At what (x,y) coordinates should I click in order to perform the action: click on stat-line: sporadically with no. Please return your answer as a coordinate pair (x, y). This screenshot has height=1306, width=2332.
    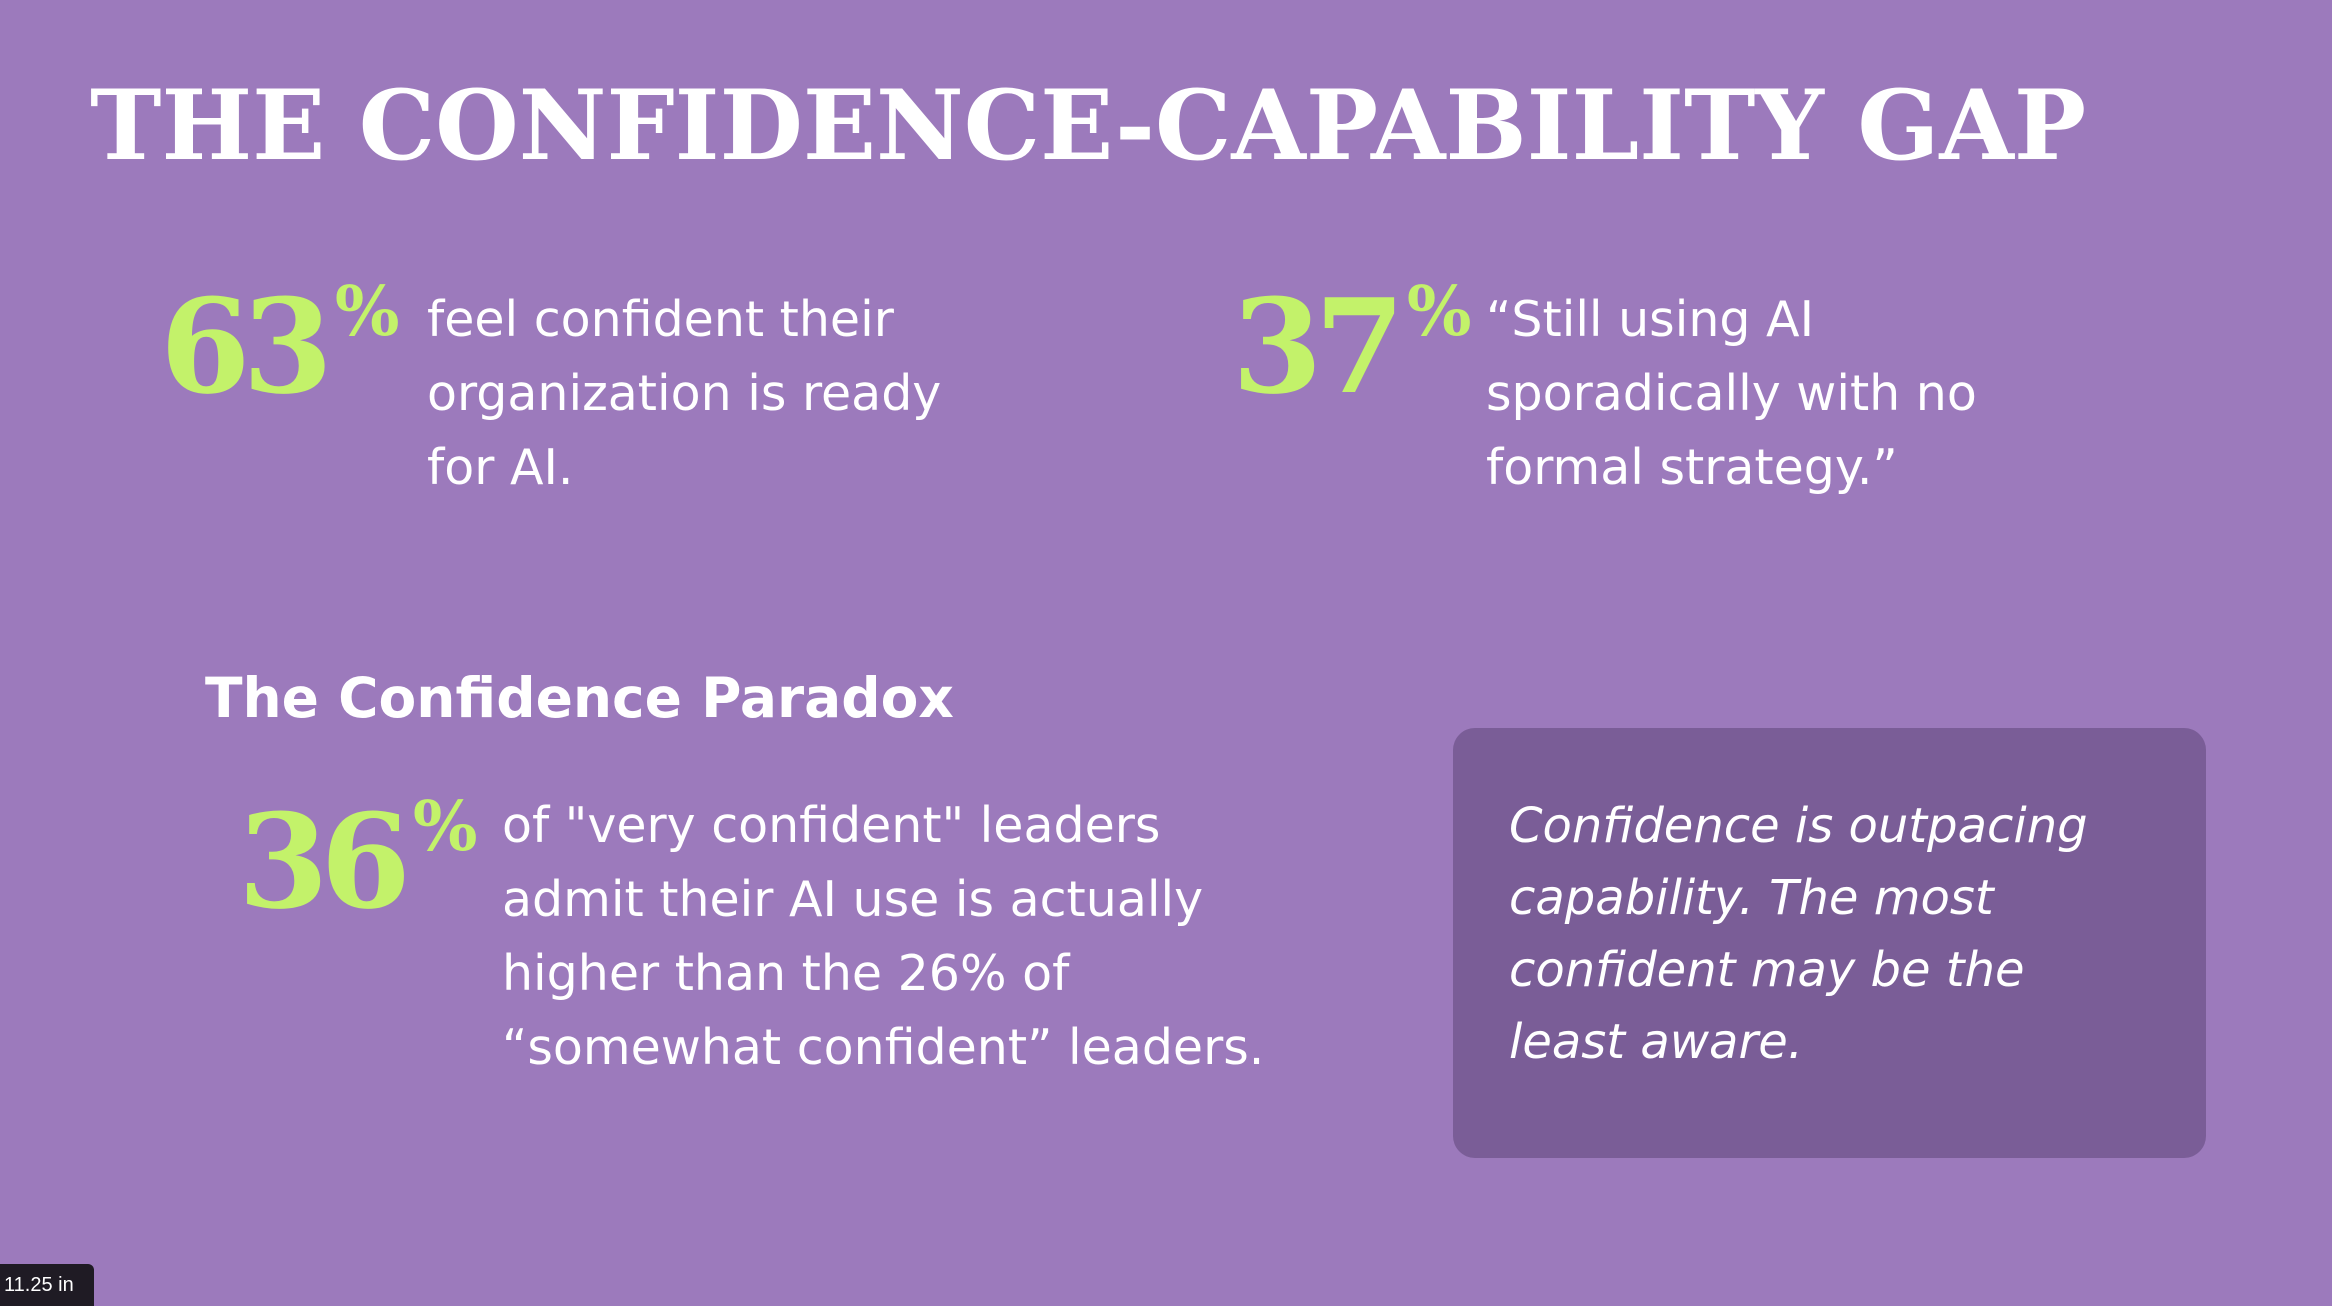
    Looking at the image, I should click on (1731, 393).